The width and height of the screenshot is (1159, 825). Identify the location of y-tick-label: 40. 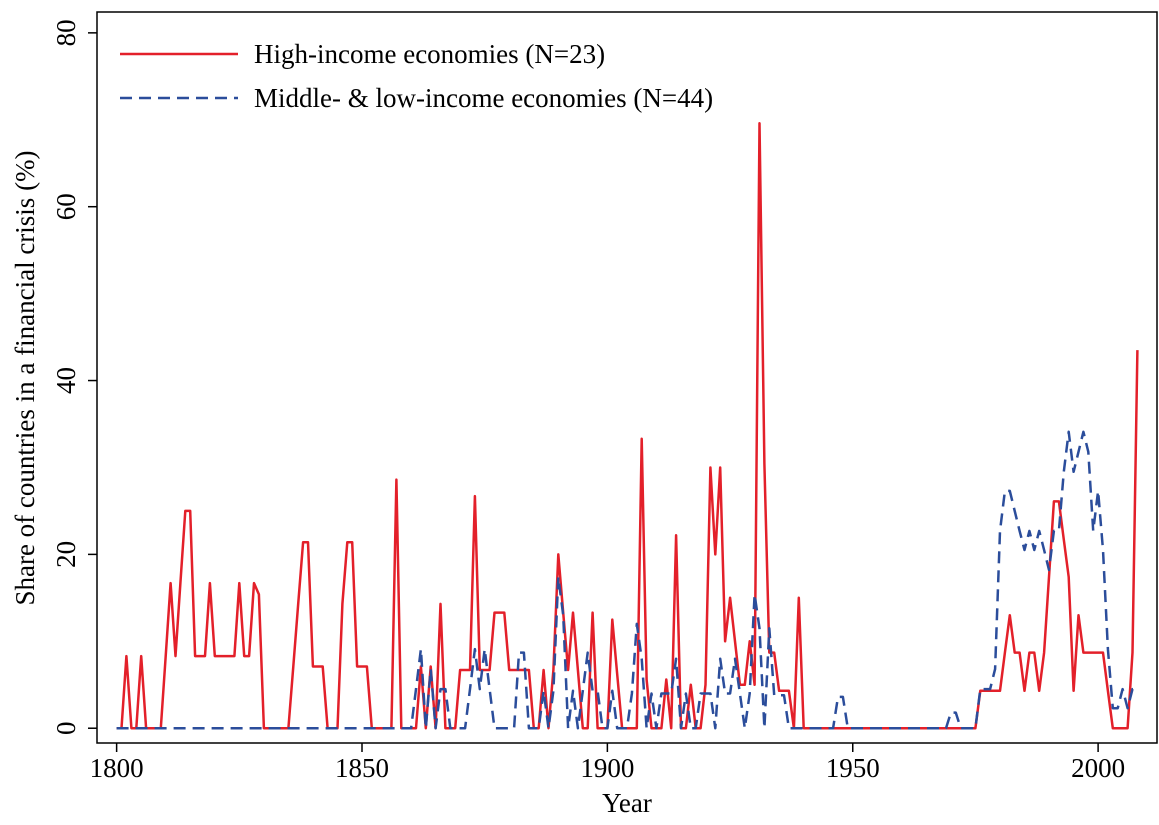
(66, 380).